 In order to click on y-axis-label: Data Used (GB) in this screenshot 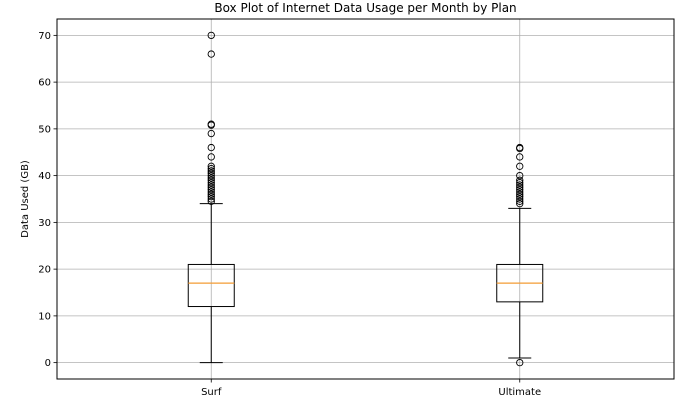, I will do `click(25, 199)`.